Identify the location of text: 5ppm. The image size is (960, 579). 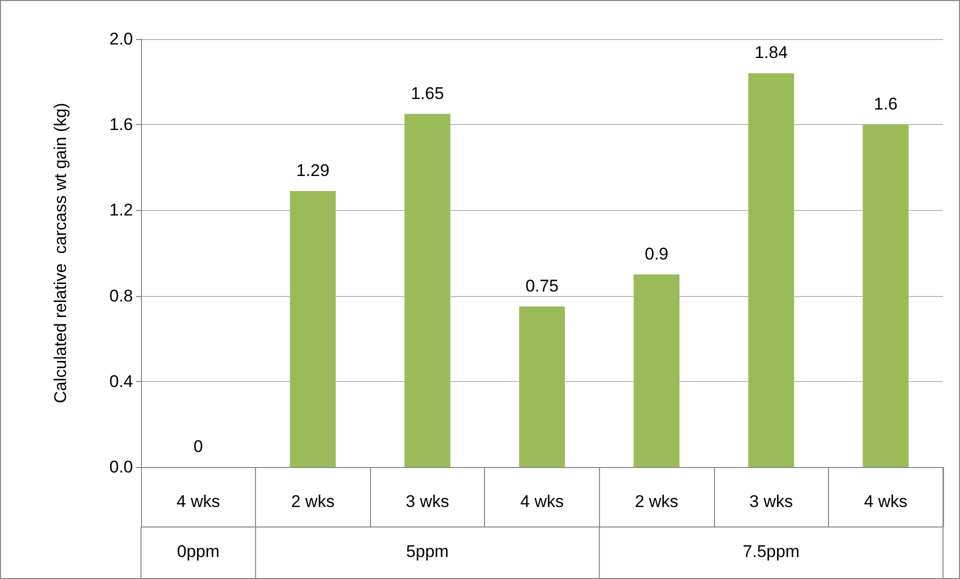
(427, 551).